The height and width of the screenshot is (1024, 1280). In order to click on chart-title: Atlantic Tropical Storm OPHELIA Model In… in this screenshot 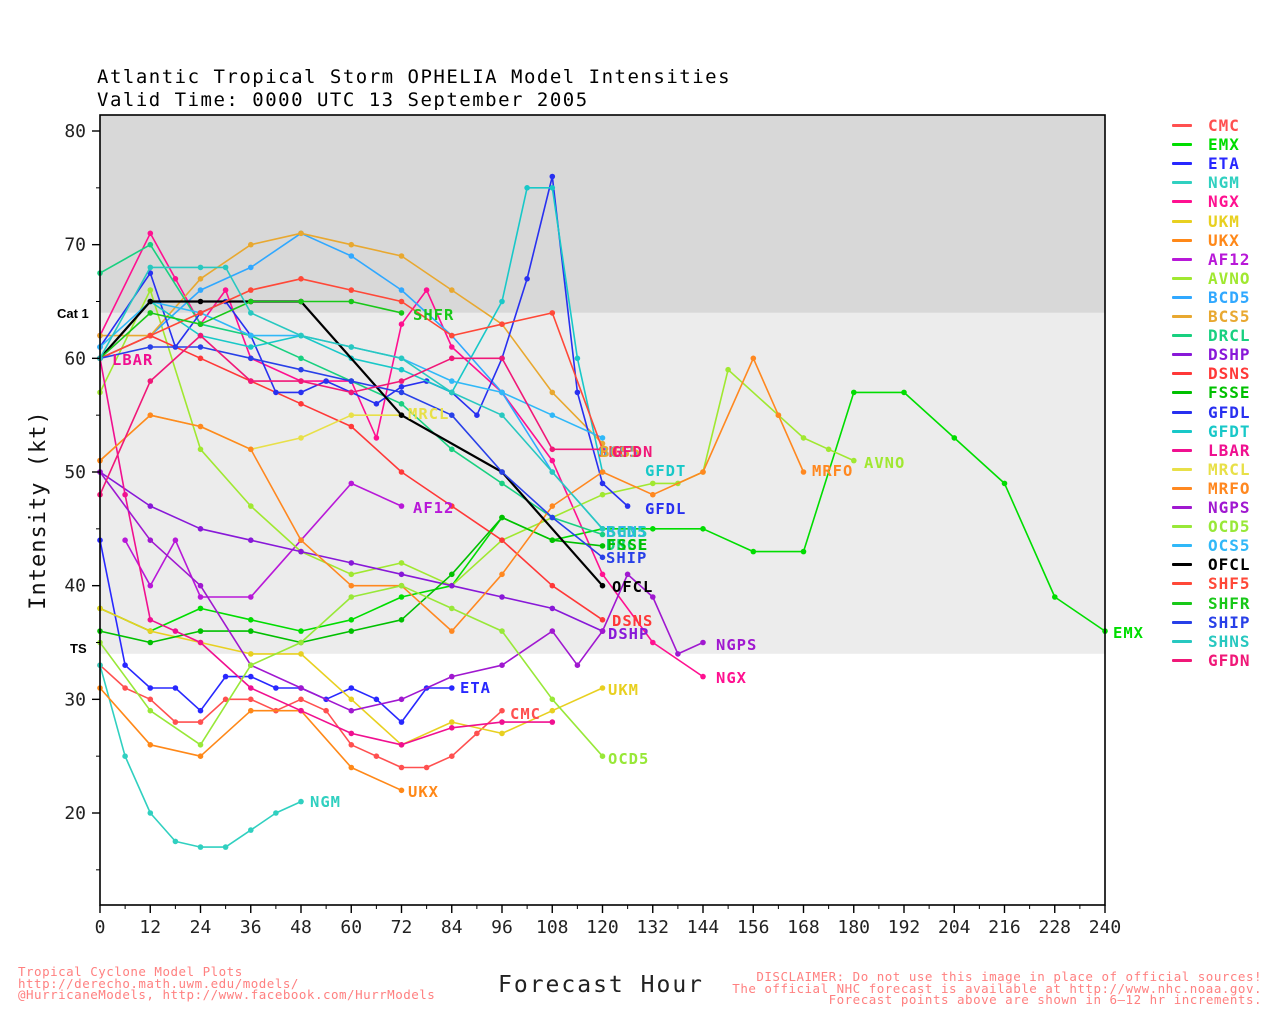, I will do `click(414, 89)`.